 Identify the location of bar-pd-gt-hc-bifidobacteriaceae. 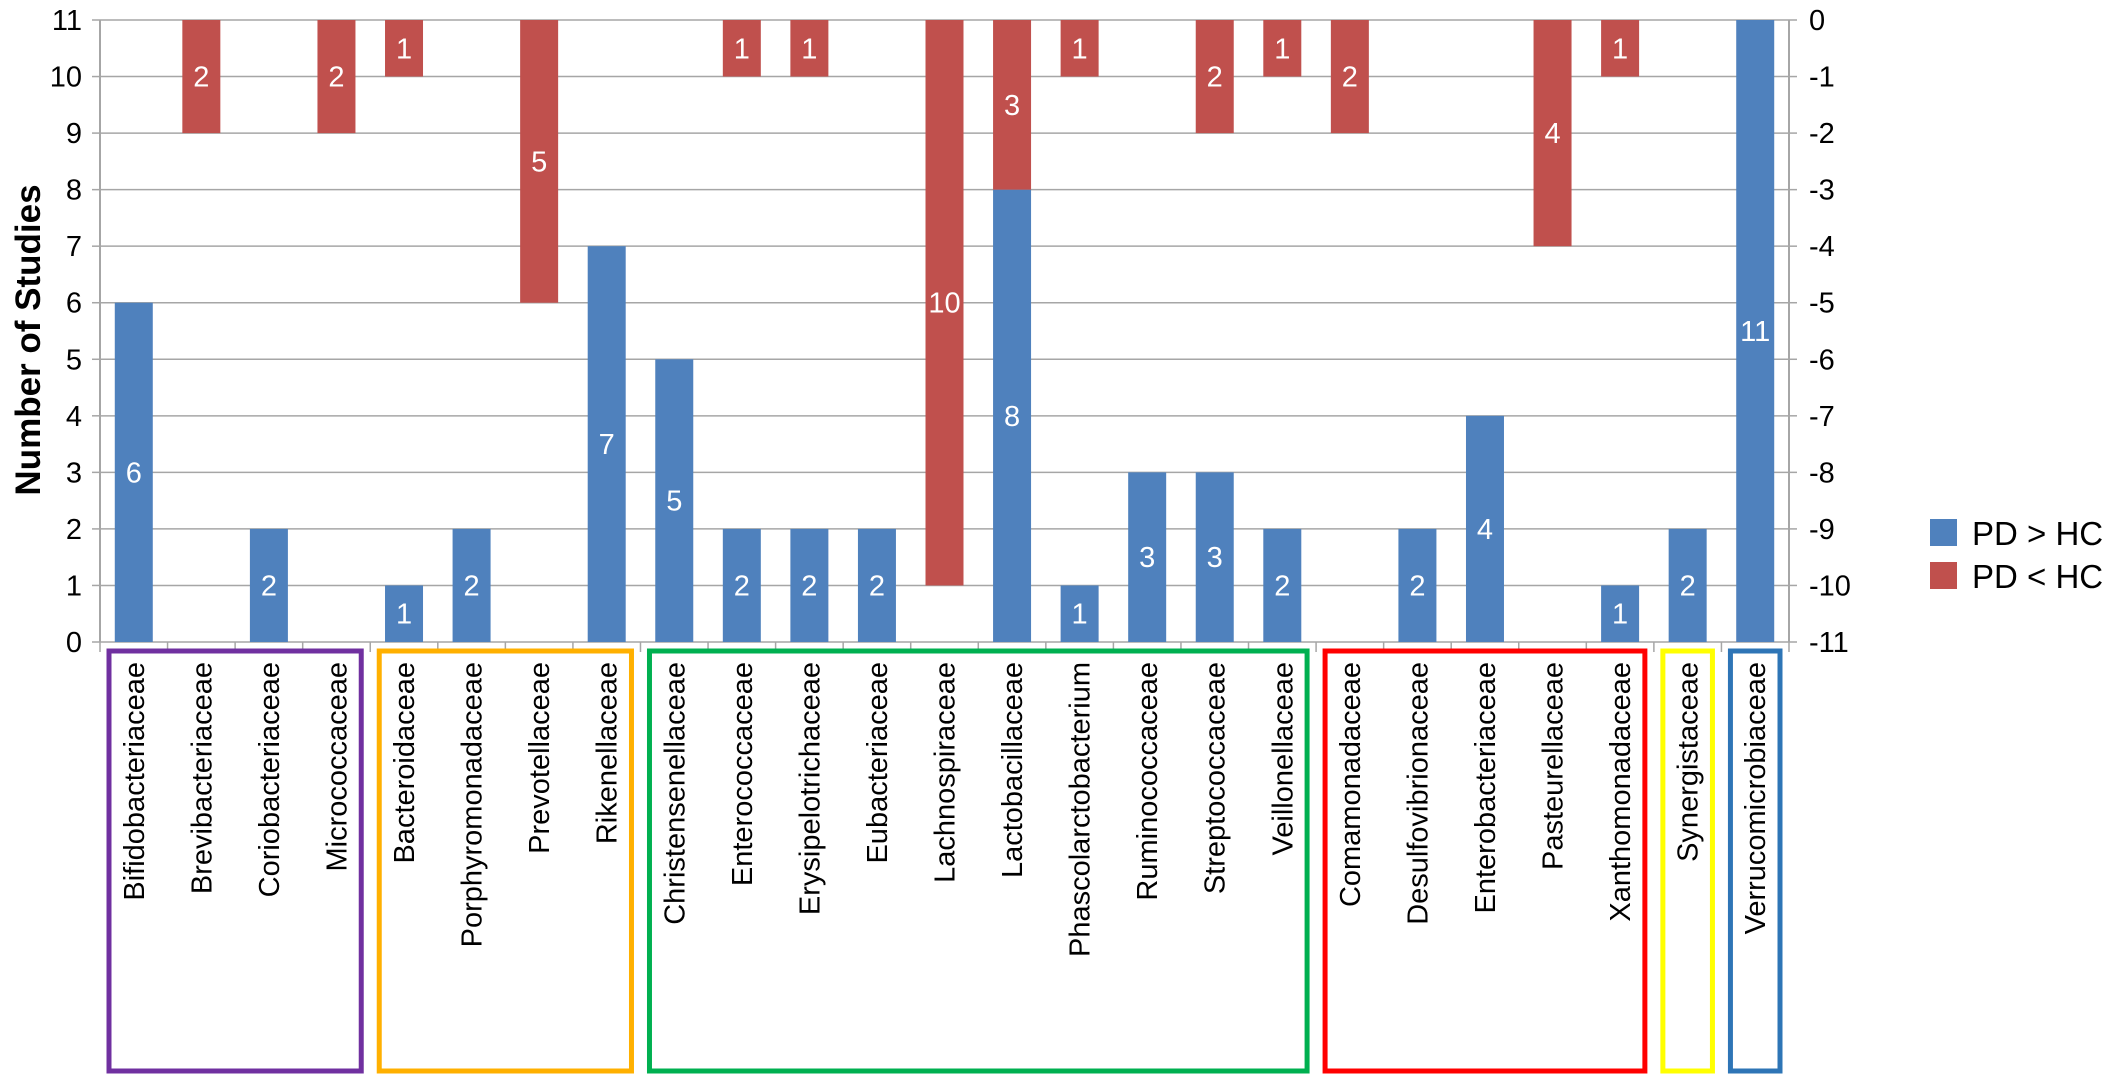
(133, 472).